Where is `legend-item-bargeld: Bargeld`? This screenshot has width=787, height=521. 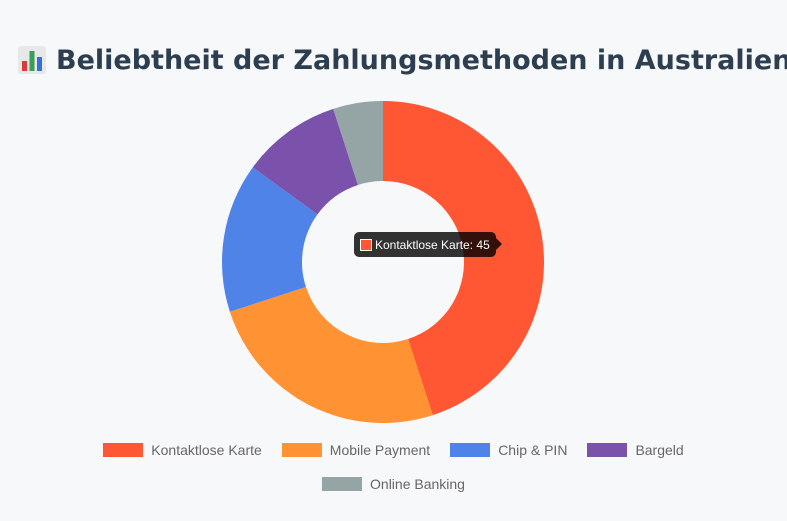
legend-item-bargeld: Bargeld is located at coordinates (635, 450).